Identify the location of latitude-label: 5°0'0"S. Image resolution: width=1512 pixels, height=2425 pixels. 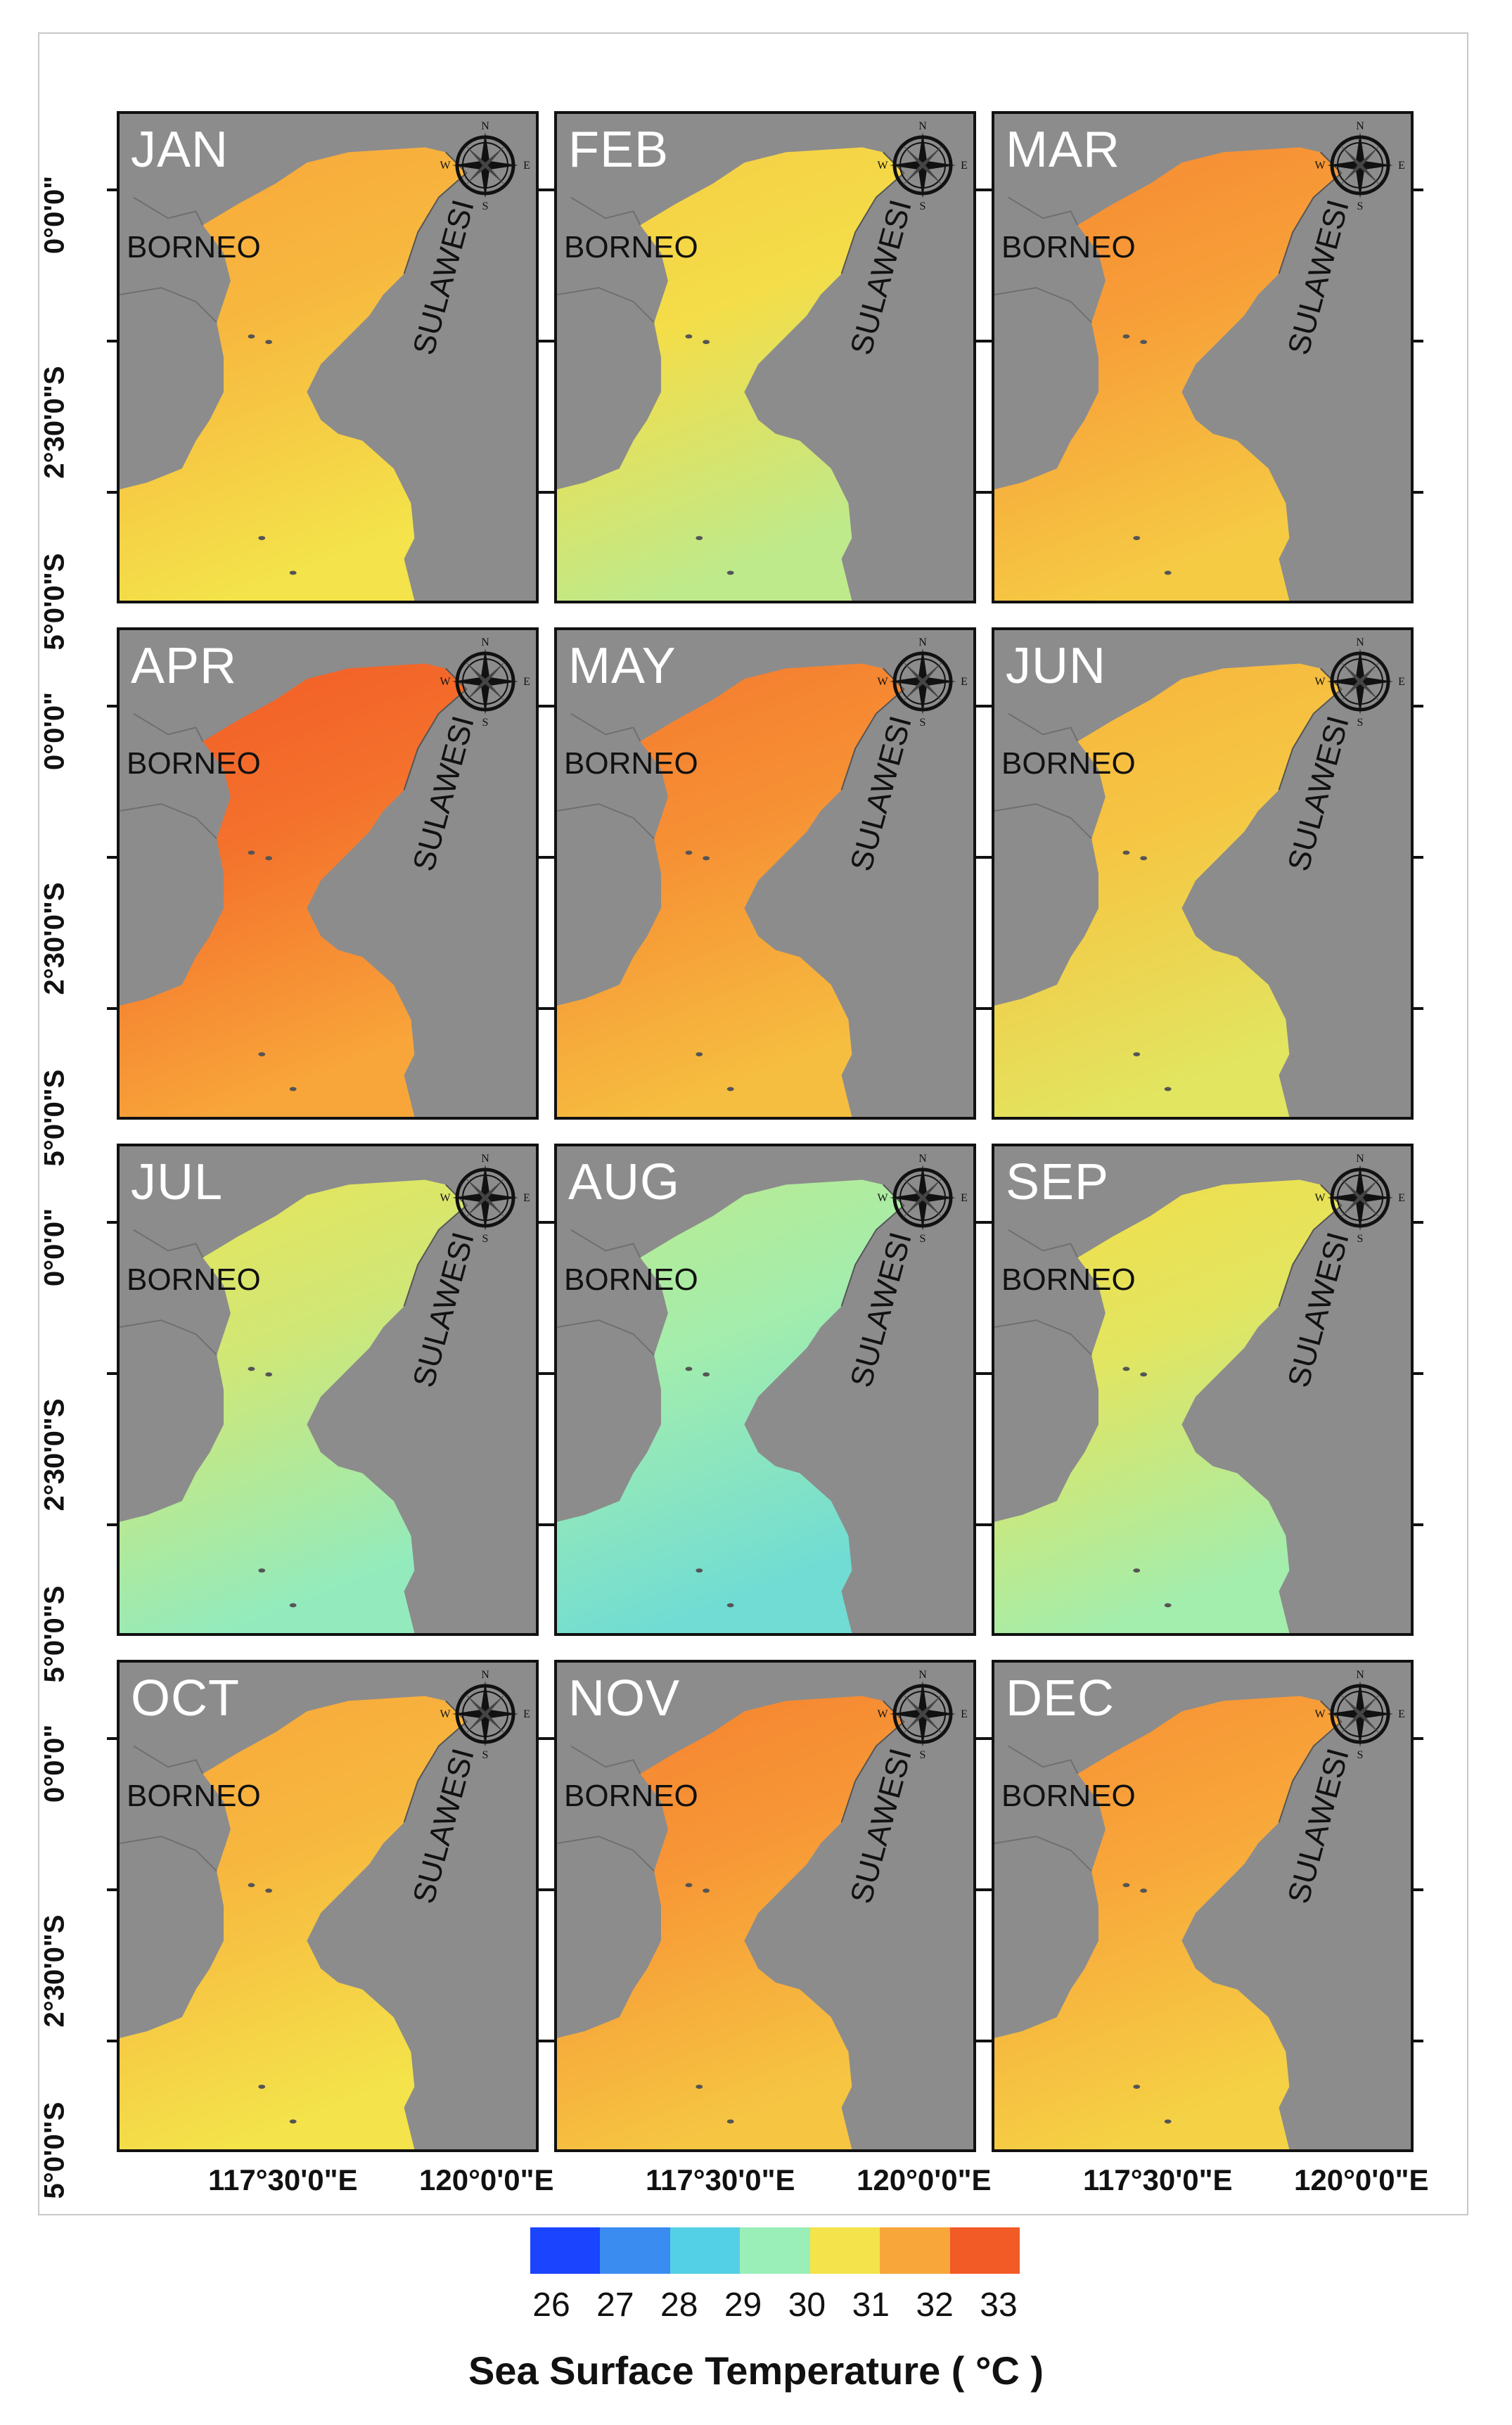
(54, 1118).